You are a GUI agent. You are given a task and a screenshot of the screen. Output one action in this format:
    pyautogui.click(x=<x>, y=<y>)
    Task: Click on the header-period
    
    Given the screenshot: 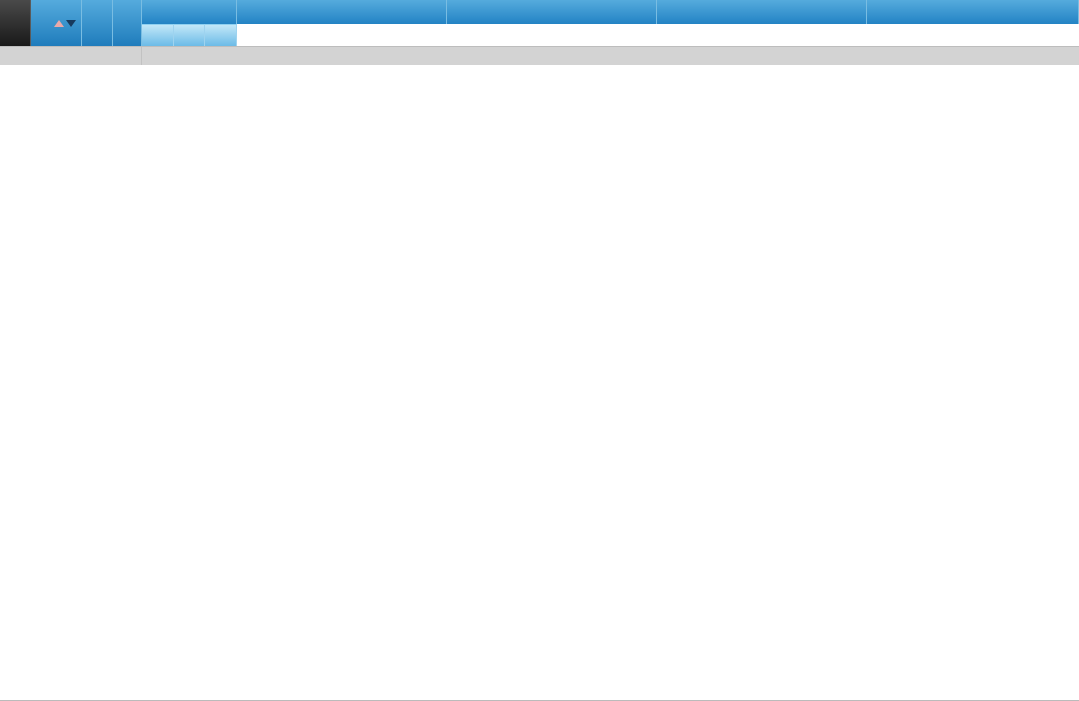 What is the action you would take?
    pyautogui.click(x=56, y=23)
    